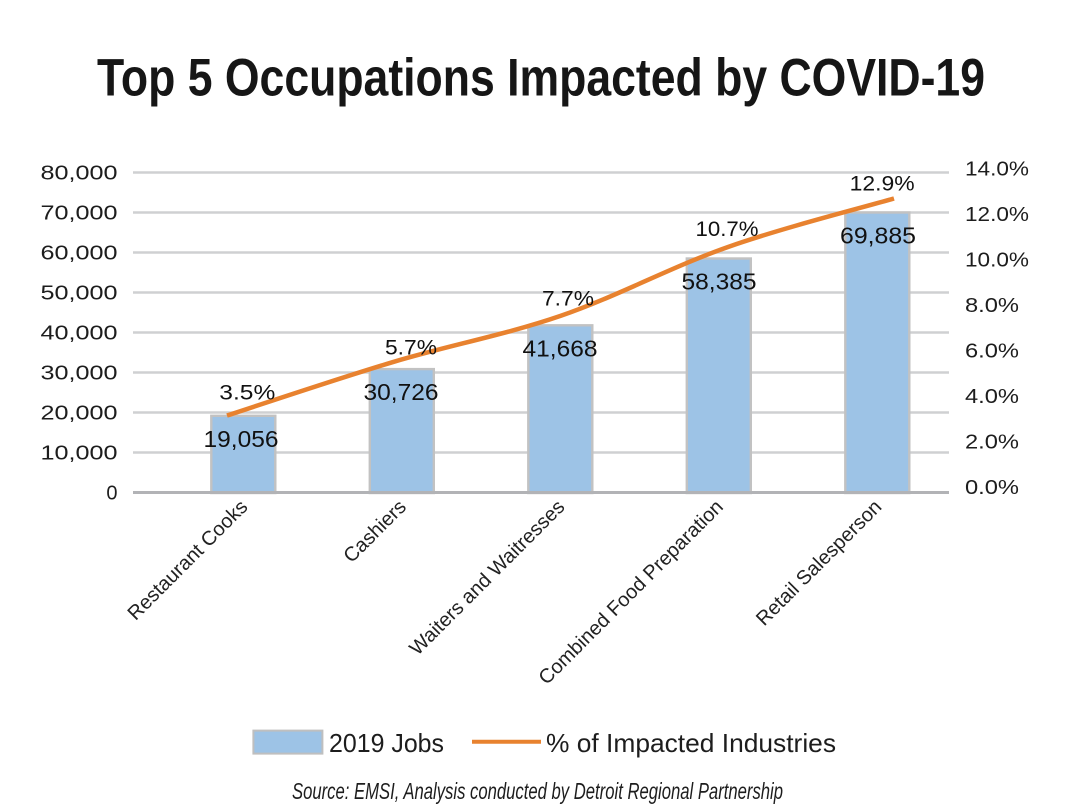 The width and height of the screenshot is (1080, 810). What do you see at coordinates (691, 743) in the screenshot?
I see `svg-text: % of Impacted Industries` at bounding box center [691, 743].